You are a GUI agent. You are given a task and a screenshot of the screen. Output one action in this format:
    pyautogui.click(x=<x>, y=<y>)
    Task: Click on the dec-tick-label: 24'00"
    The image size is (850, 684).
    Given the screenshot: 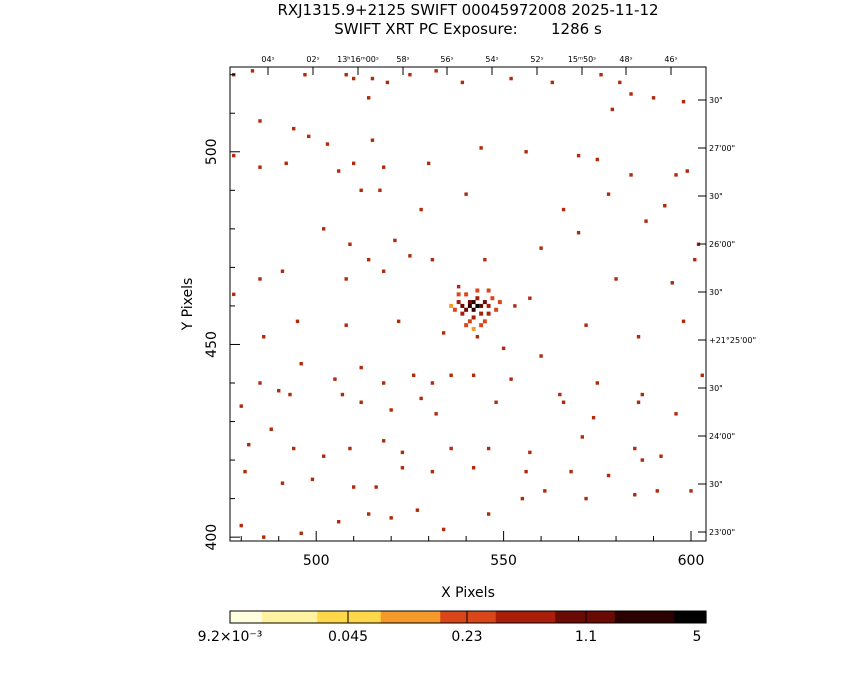 What is the action you would take?
    pyautogui.click(x=722, y=436)
    